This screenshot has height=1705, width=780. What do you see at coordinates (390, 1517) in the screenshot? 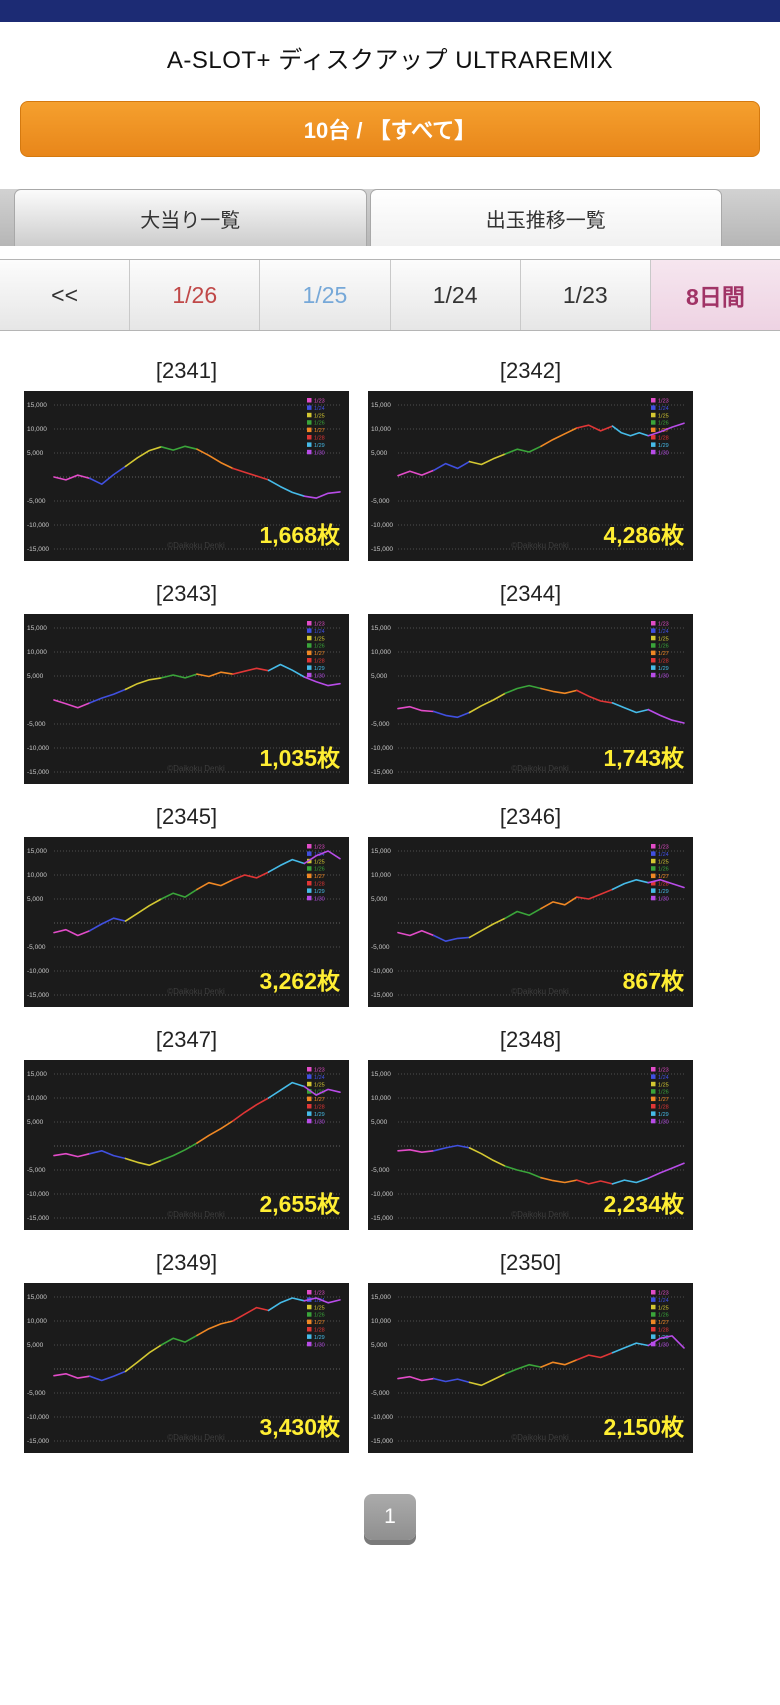
I see `page-1-button: 1` at bounding box center [390, 1517].